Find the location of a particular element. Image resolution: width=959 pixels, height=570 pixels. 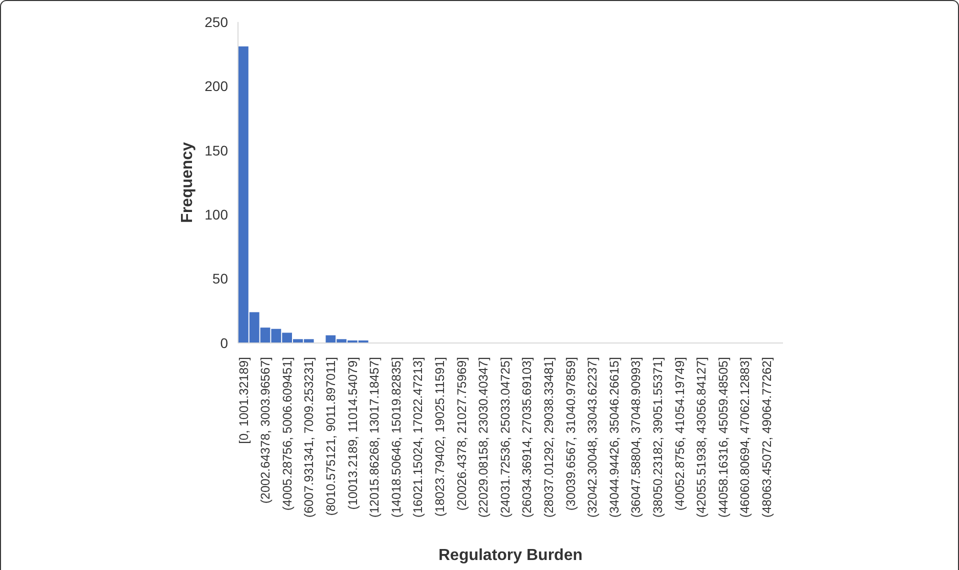

x-tick-label: (36047.58804, 37048.90993] is located at coordinates (636, 437).